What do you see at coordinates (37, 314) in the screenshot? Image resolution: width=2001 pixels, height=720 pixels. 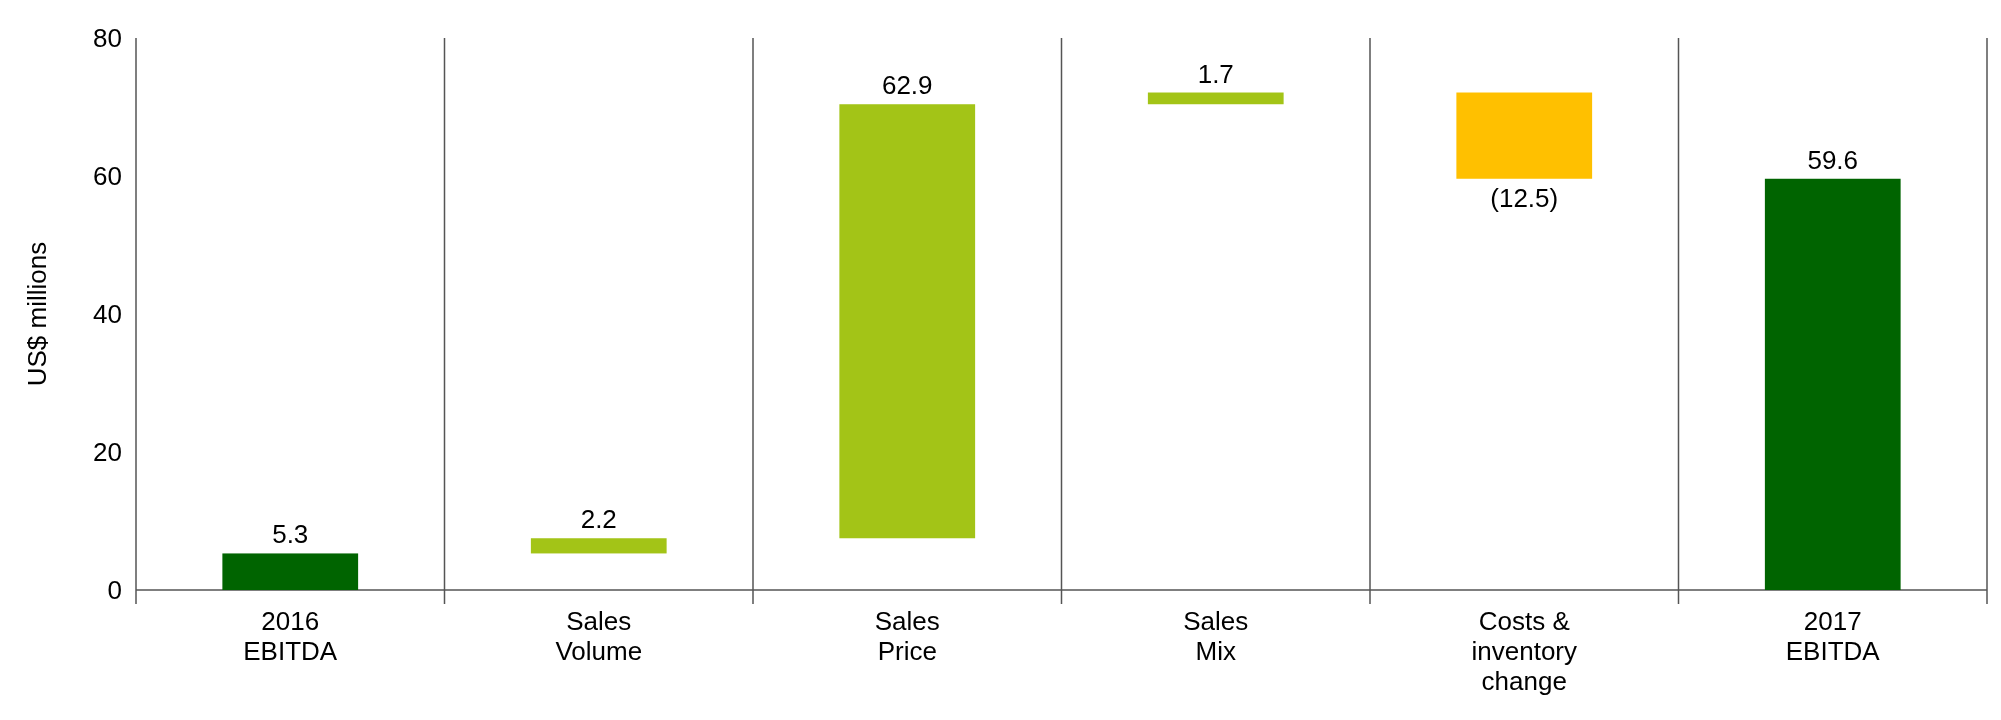 I see `y-axis-title: US$ millions` at bounding box center [37, 314].